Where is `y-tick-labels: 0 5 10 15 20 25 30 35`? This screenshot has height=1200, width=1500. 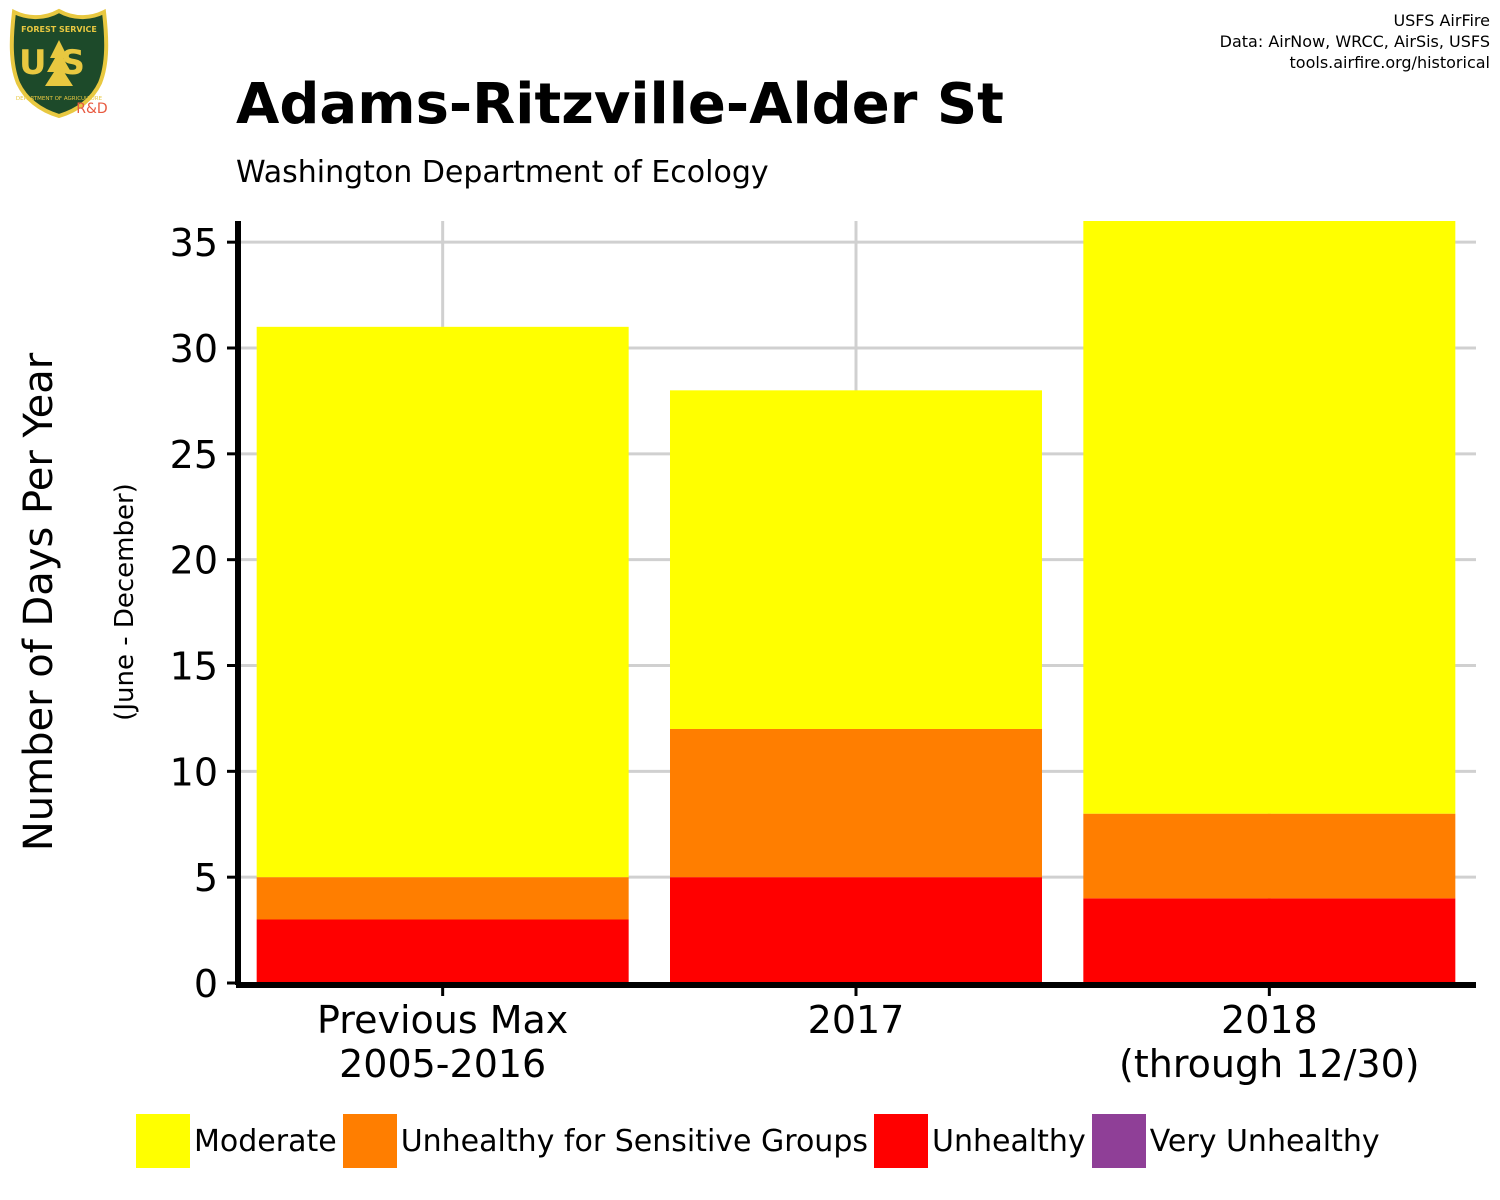 y-tick-labels: 0 5 10 15 20 25 30 35 is located at coordinates (194, 613).